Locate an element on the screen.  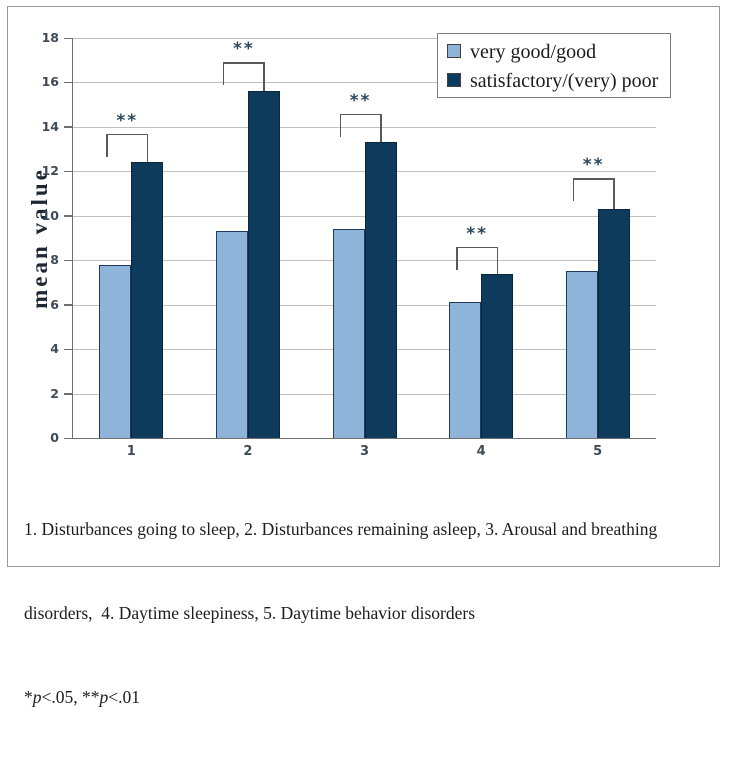
legend: very good/good satisfactory/(very) poor is located at coordinates (554, 65).